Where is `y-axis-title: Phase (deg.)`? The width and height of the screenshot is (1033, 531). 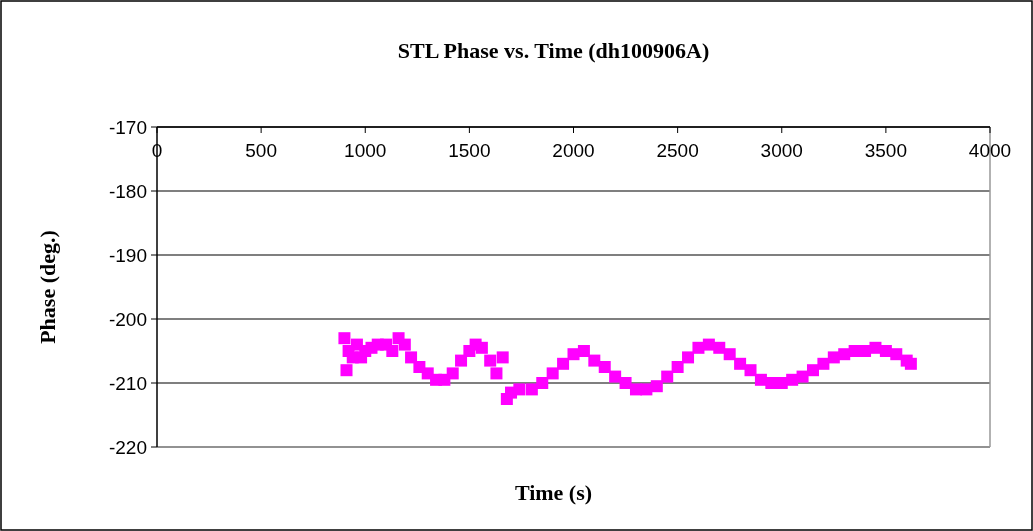 y-axis-title: Phase (deg.) is located at coordinates (47, 287).